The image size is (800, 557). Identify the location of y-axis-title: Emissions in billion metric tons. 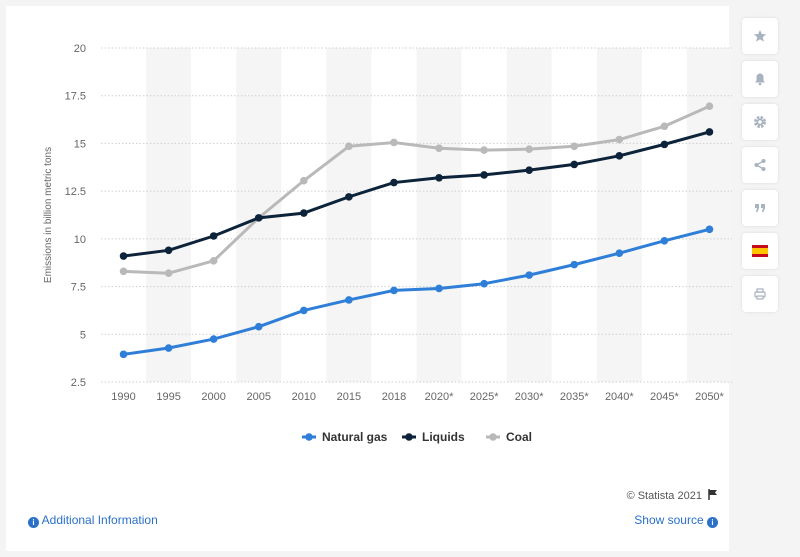
(48, 215).